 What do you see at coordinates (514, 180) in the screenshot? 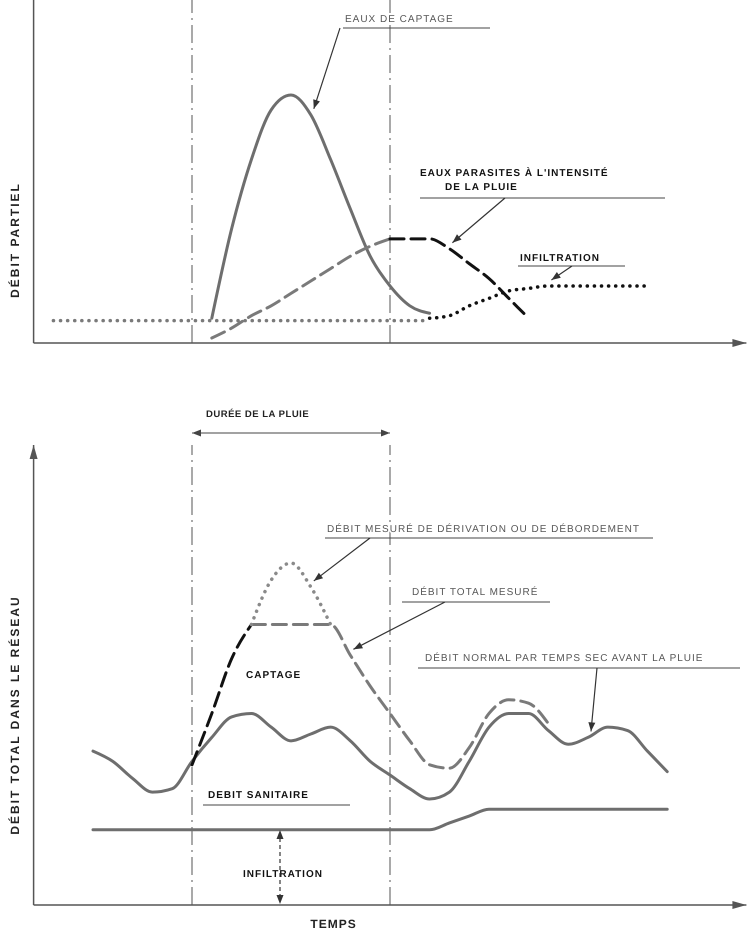
I see `text: EAUX PARASITES À L'INTENSITÉ DE LA PLUIE` at bounding box center [514, 180].